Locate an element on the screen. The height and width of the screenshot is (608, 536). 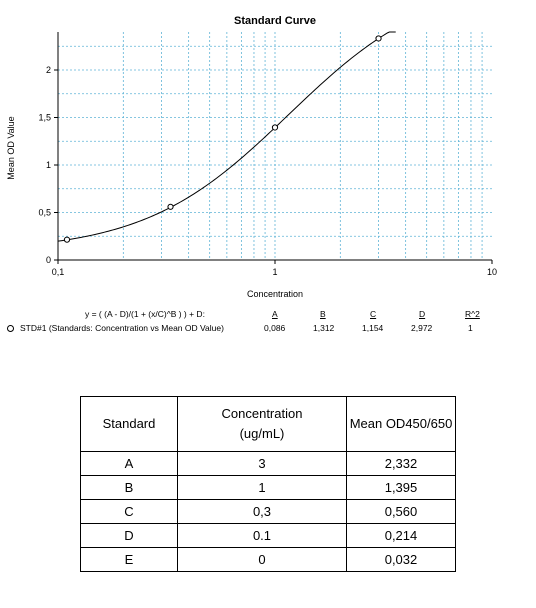
y-tick-label: 0 is located at coordinates (48, 260).